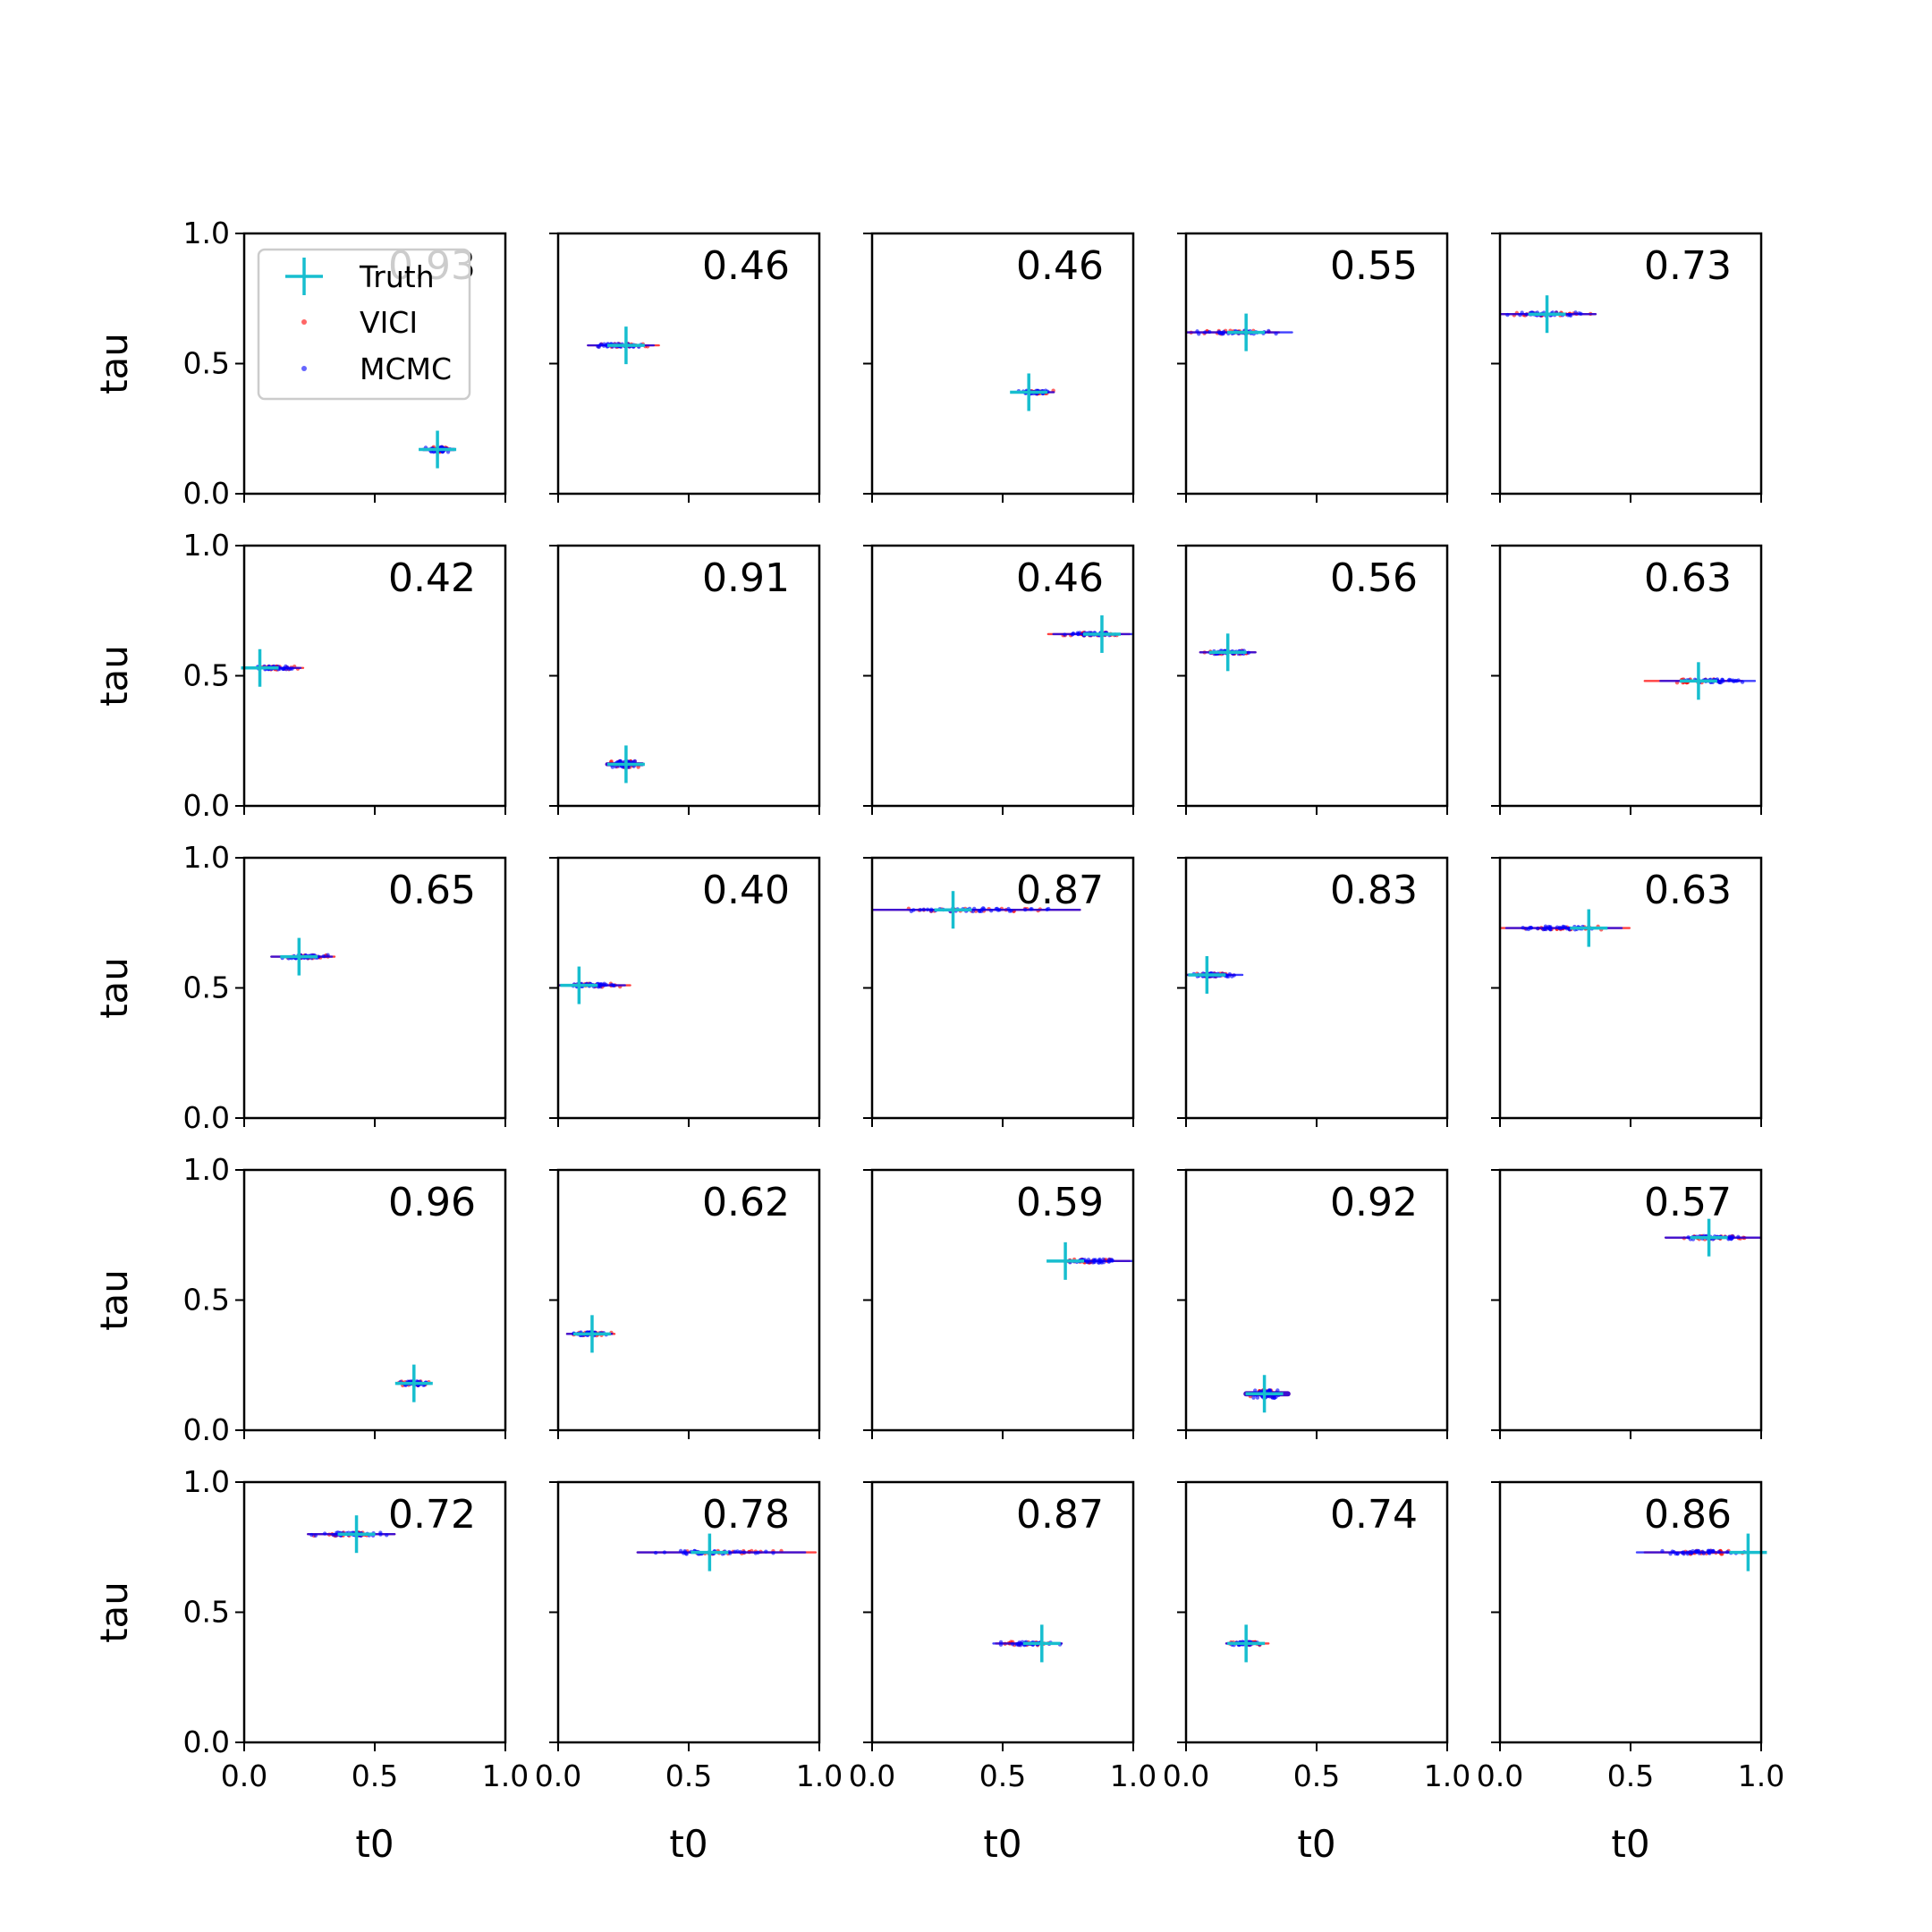 This screenshot has width=1932, height=1932. I want to click on overlap-value: 0.46, so click(1060, 578).